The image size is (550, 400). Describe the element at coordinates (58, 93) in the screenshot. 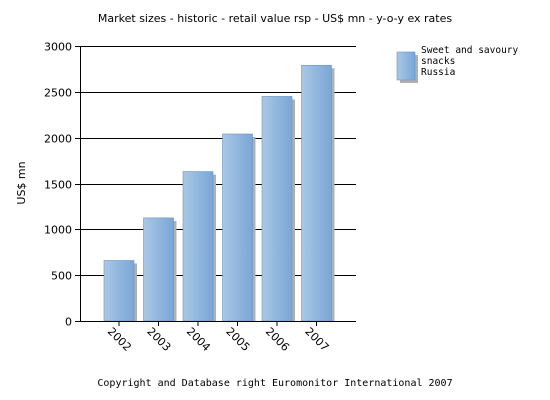

I see `y-tick-label-2500: 2500` at that location.